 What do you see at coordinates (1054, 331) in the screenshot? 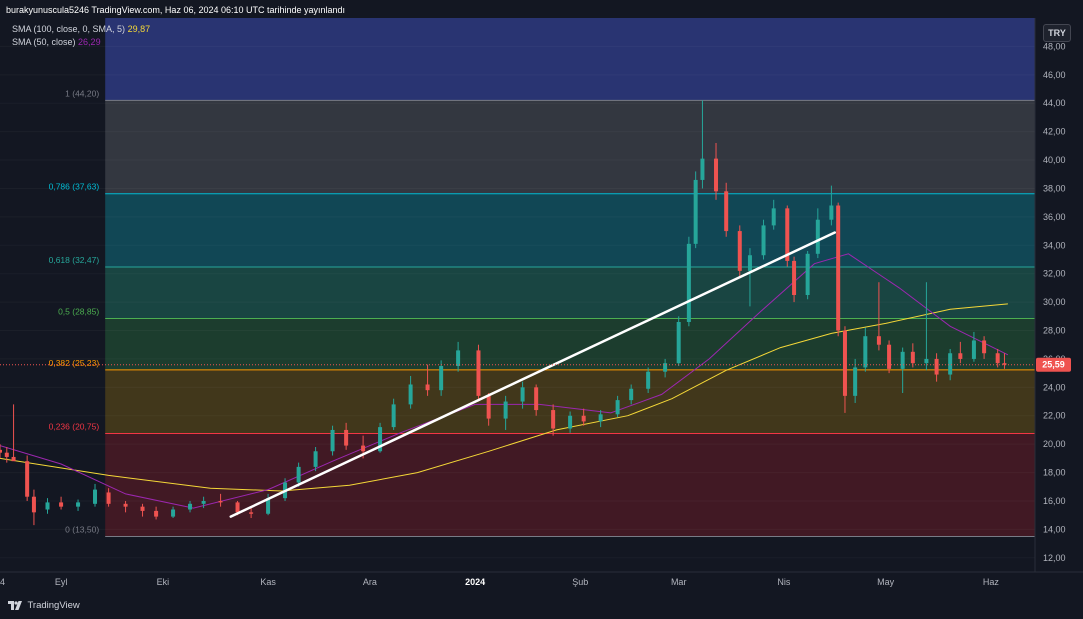
I see `price-tick-label: 28,00` at bounding box center [1054, 331].